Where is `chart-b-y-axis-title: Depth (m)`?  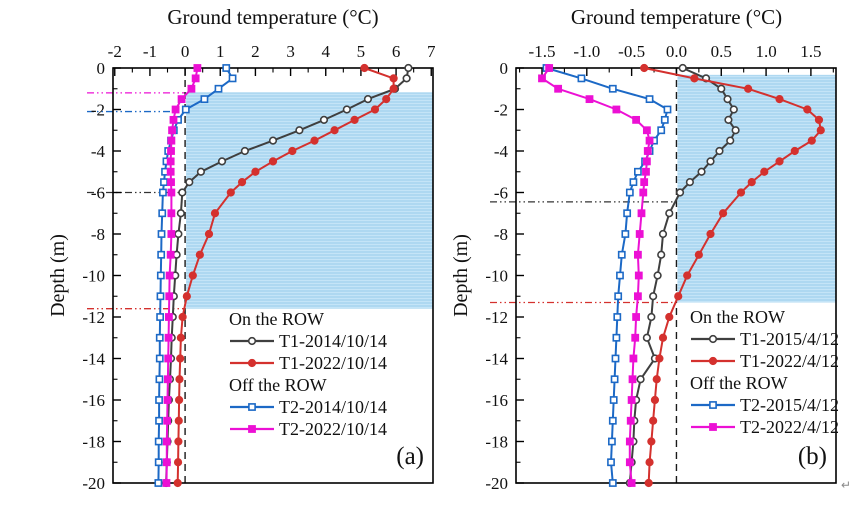 chart-b-y-axis-title: Depth (m) is located at coordinates (461, 275).